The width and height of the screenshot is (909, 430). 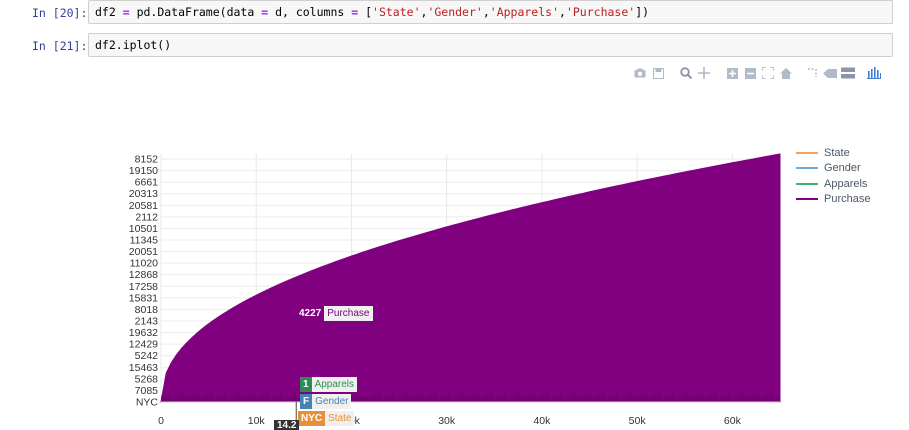 I want to click on hover-series-name: Gender, so click(x=332, y=401).